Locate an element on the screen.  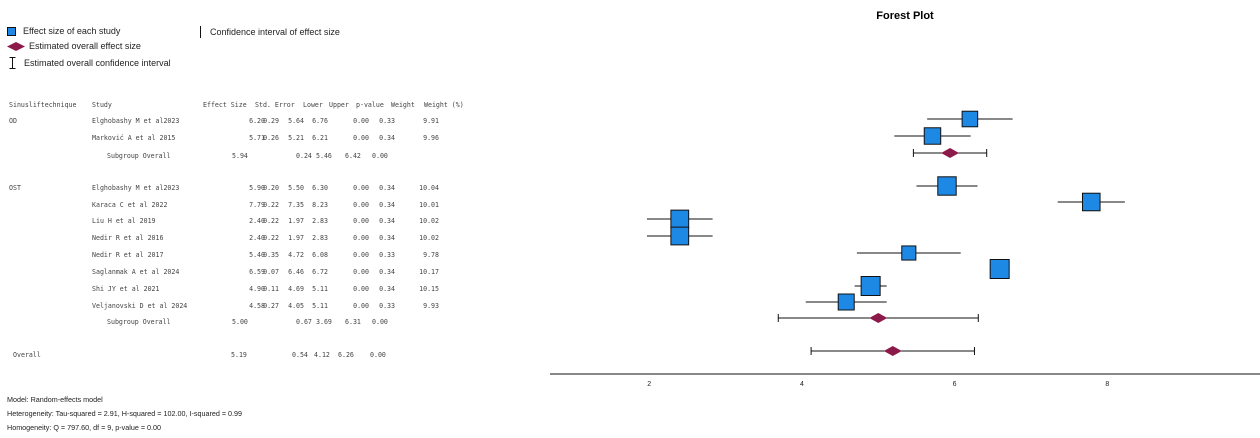
table-cell-hi: 6.42 is located at coordinates (353, 156).